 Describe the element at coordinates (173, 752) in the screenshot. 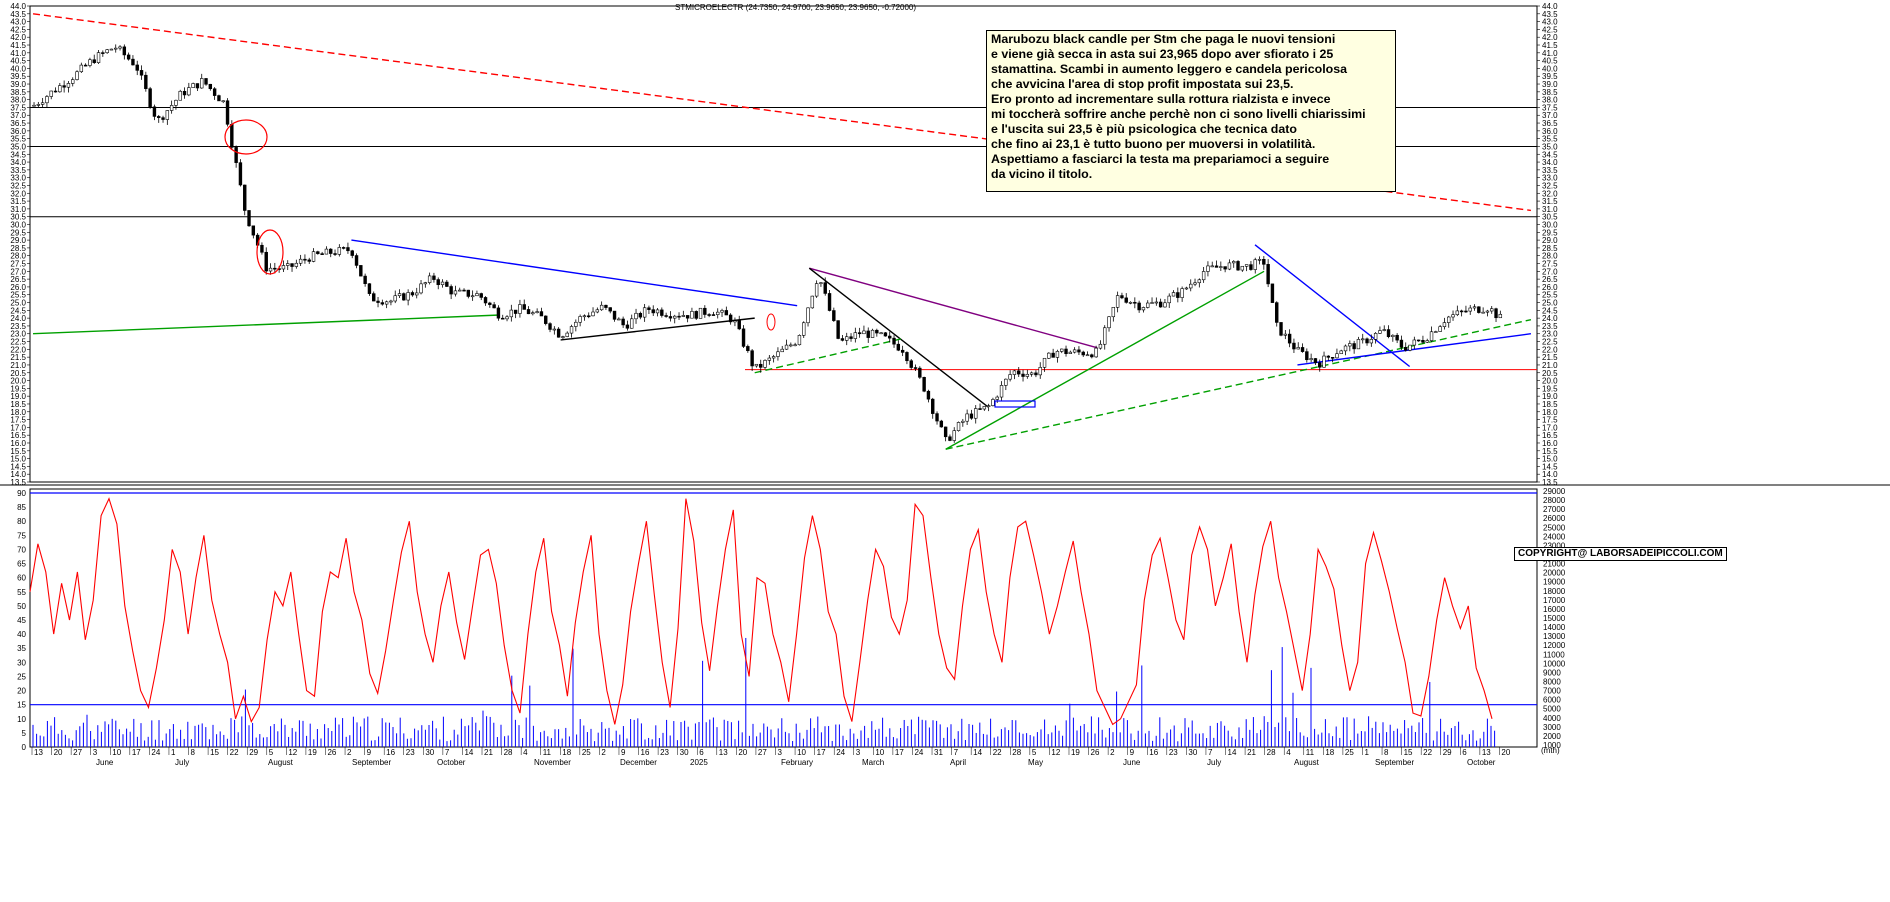

I see `x-day-label: 1` at that location.